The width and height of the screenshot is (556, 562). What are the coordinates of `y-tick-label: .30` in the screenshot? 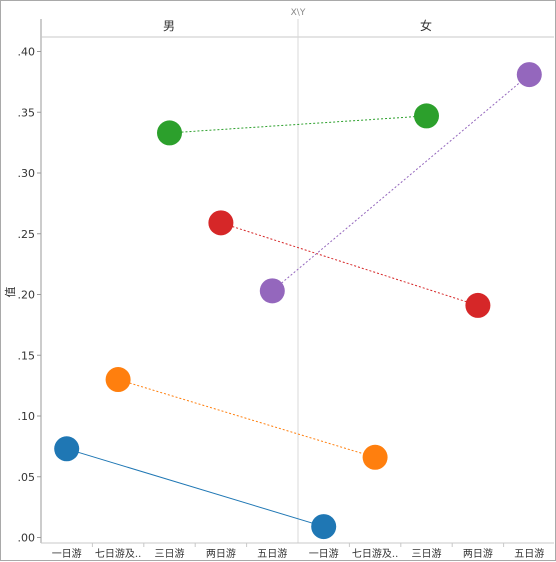 It's located at (27, 173).